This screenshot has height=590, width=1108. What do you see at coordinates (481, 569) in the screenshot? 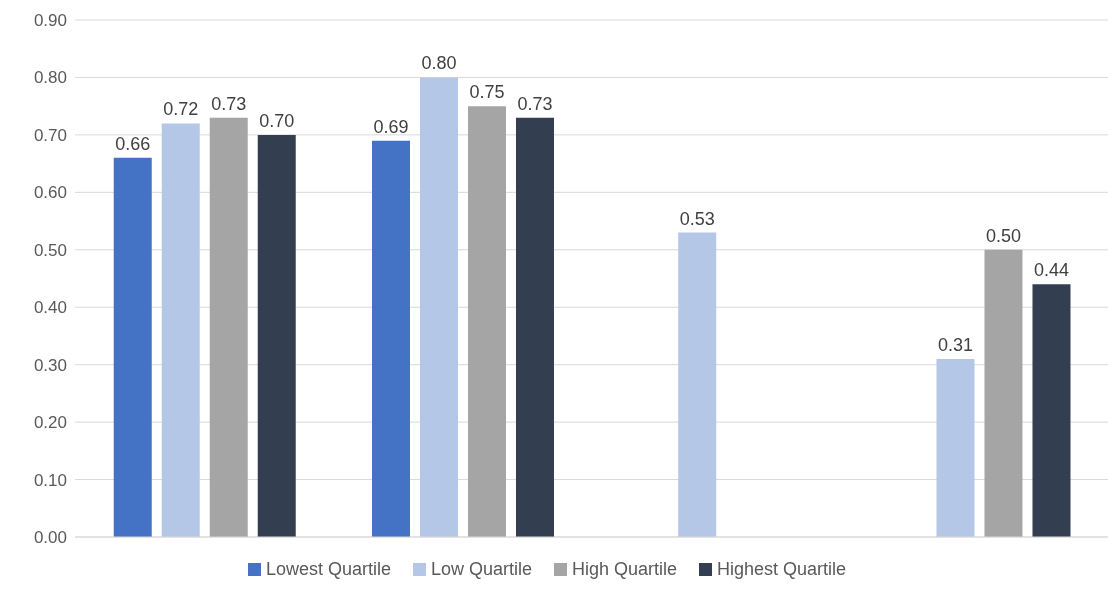
I see `legend-label: Low Quartile` at bounding box center [481, 569].